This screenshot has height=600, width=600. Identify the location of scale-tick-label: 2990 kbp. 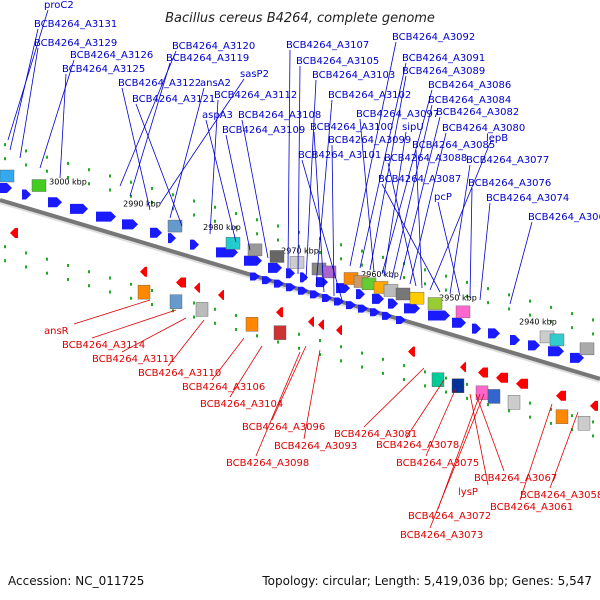
(142, 203).